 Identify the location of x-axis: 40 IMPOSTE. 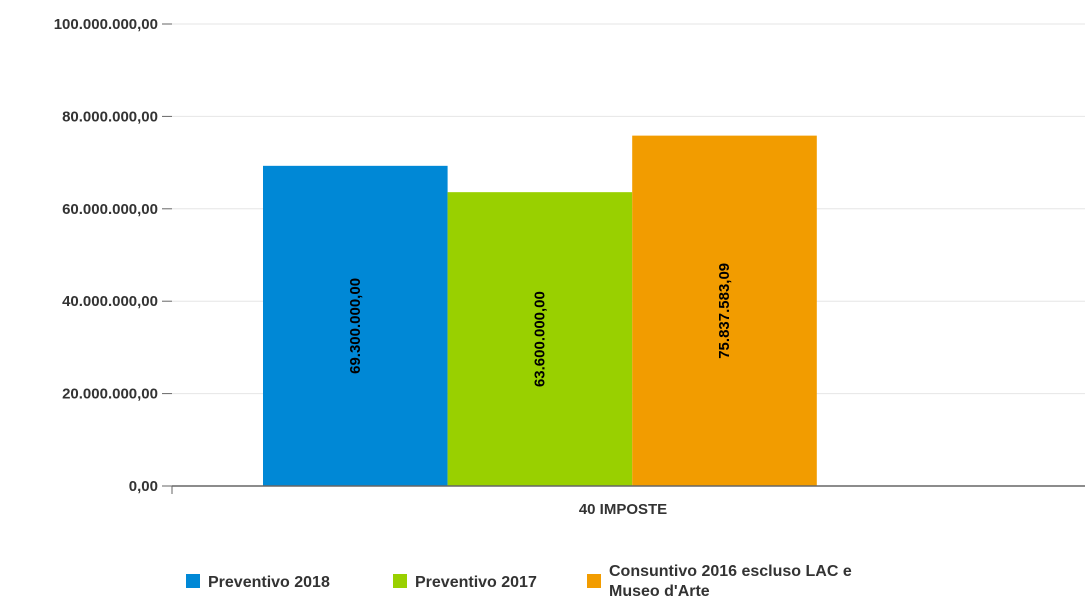
(628, 501).